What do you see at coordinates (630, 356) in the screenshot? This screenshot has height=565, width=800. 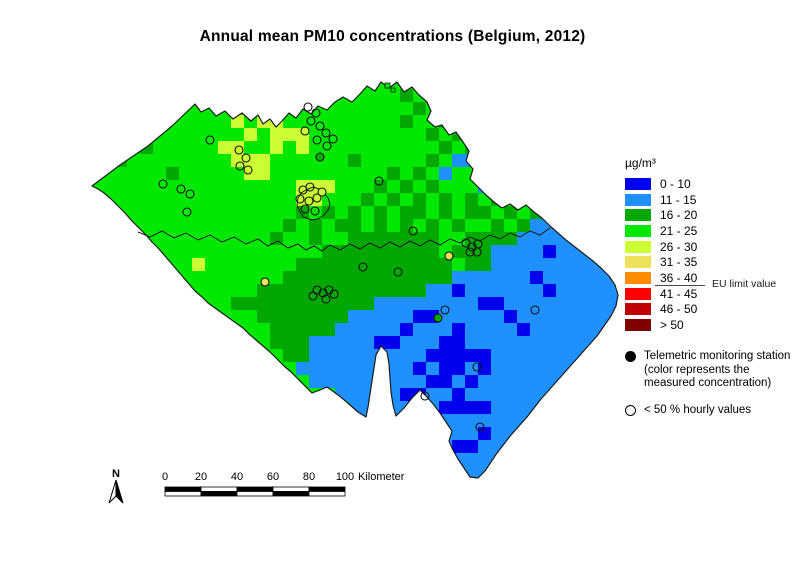 I see `filled-station-icon` at bounding box center [630, 356].